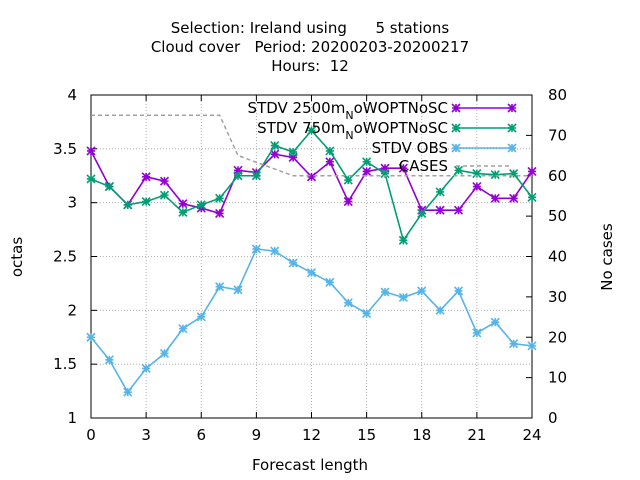 Image resolution: width=640 pixels, height=480 pixels. I want to click on y2-tick-label: 40, so click(557, 257).